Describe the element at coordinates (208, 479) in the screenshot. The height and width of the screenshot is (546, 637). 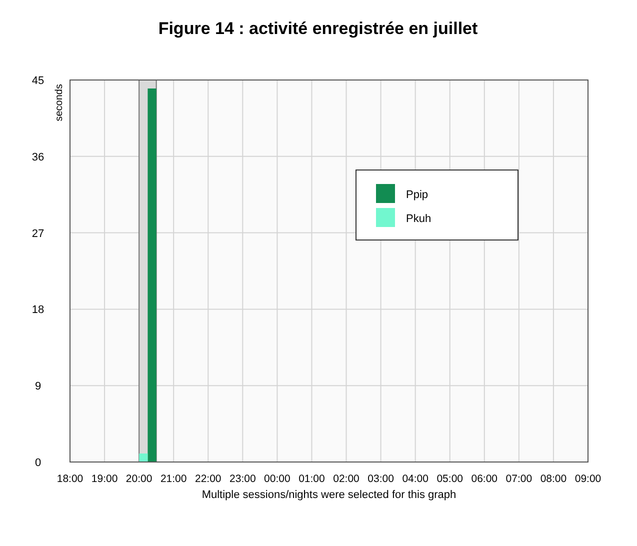
I see `x-tick-label: 22:00` at that location.